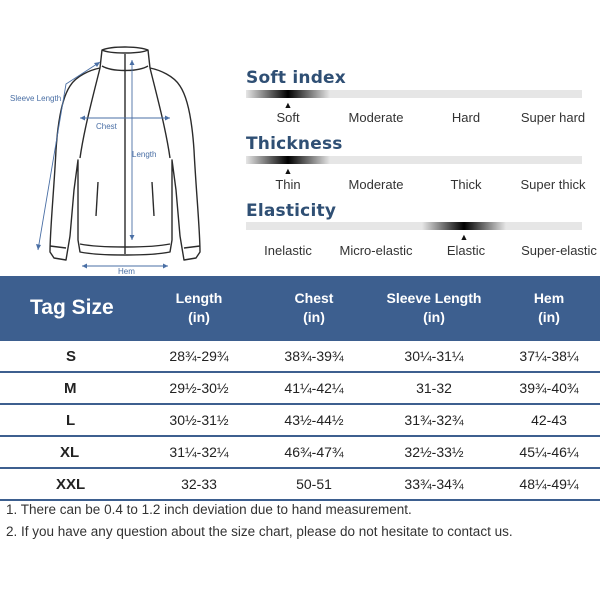 This screenshot has width=600, height=600. I want to click on length-label: Length, so click(144, 154).